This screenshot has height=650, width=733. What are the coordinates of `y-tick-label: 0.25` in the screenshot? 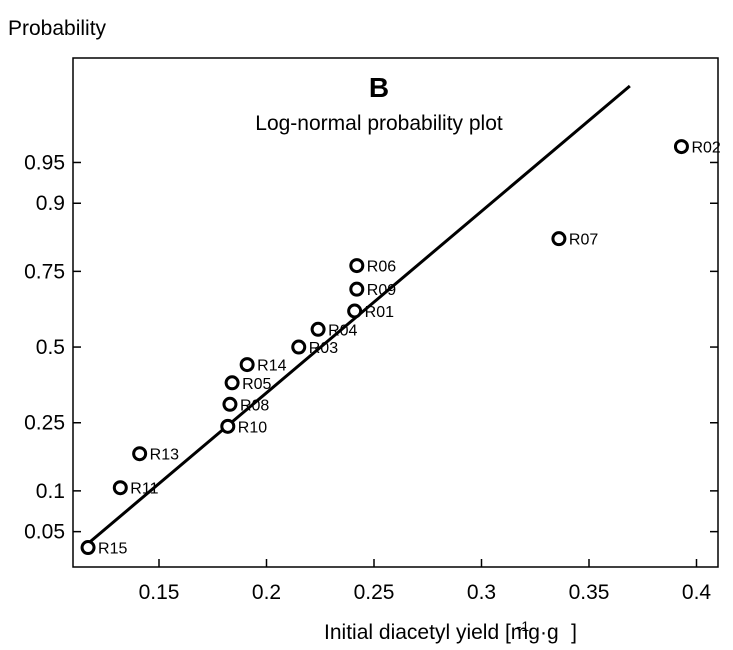 It's located at (44, 423).